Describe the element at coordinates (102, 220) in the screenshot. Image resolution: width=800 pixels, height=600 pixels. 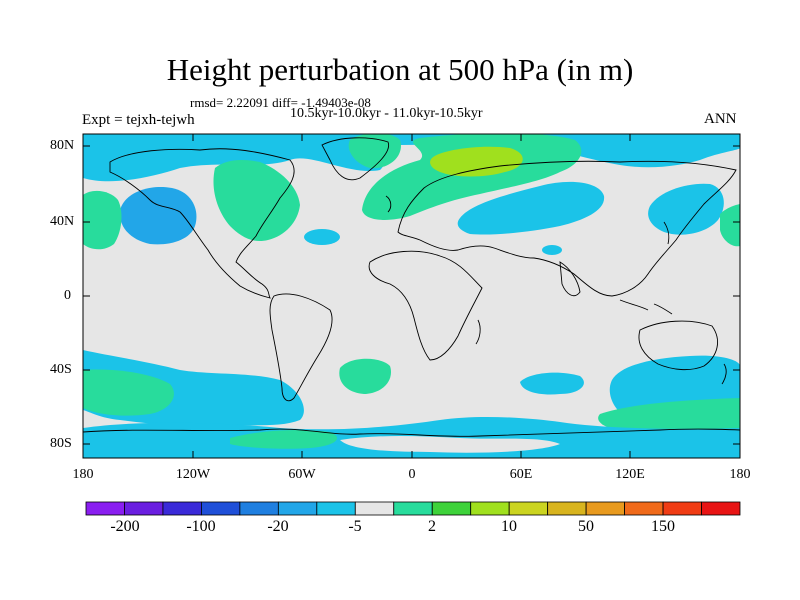
I see `contour-w-pacific-green` at that location.